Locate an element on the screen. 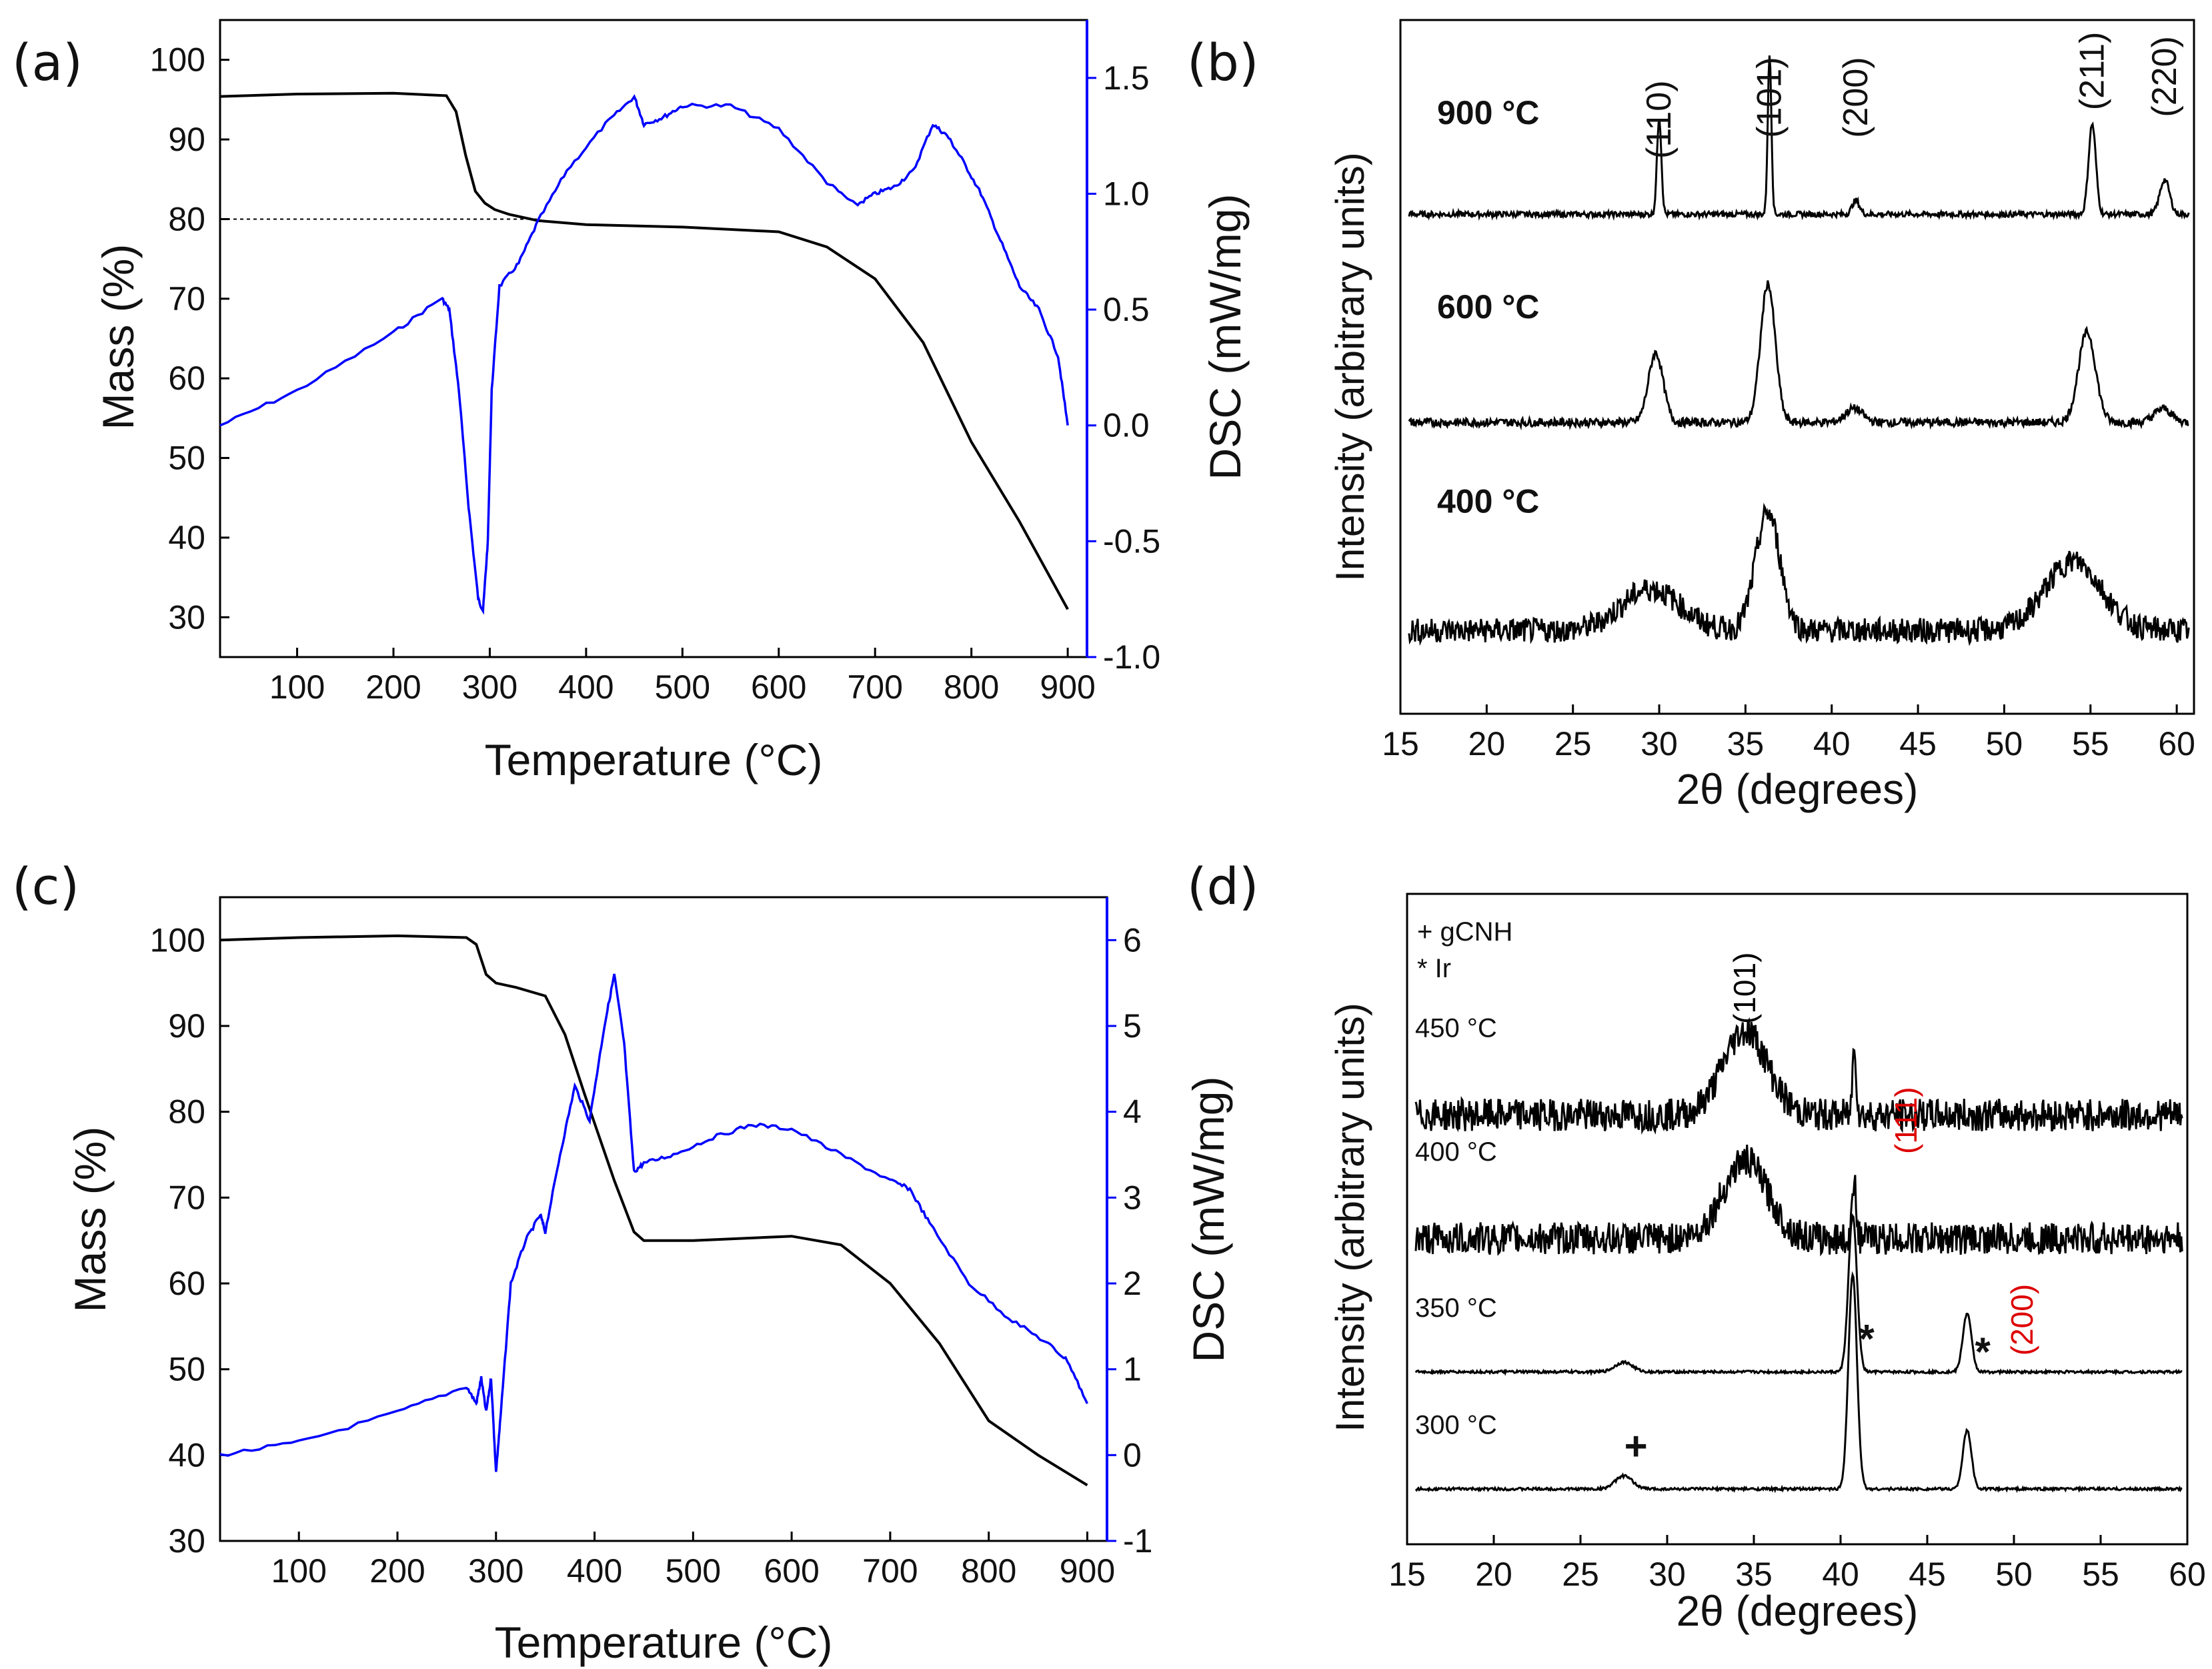  x-tick-label: 700 is located at coordinates (875, 687).